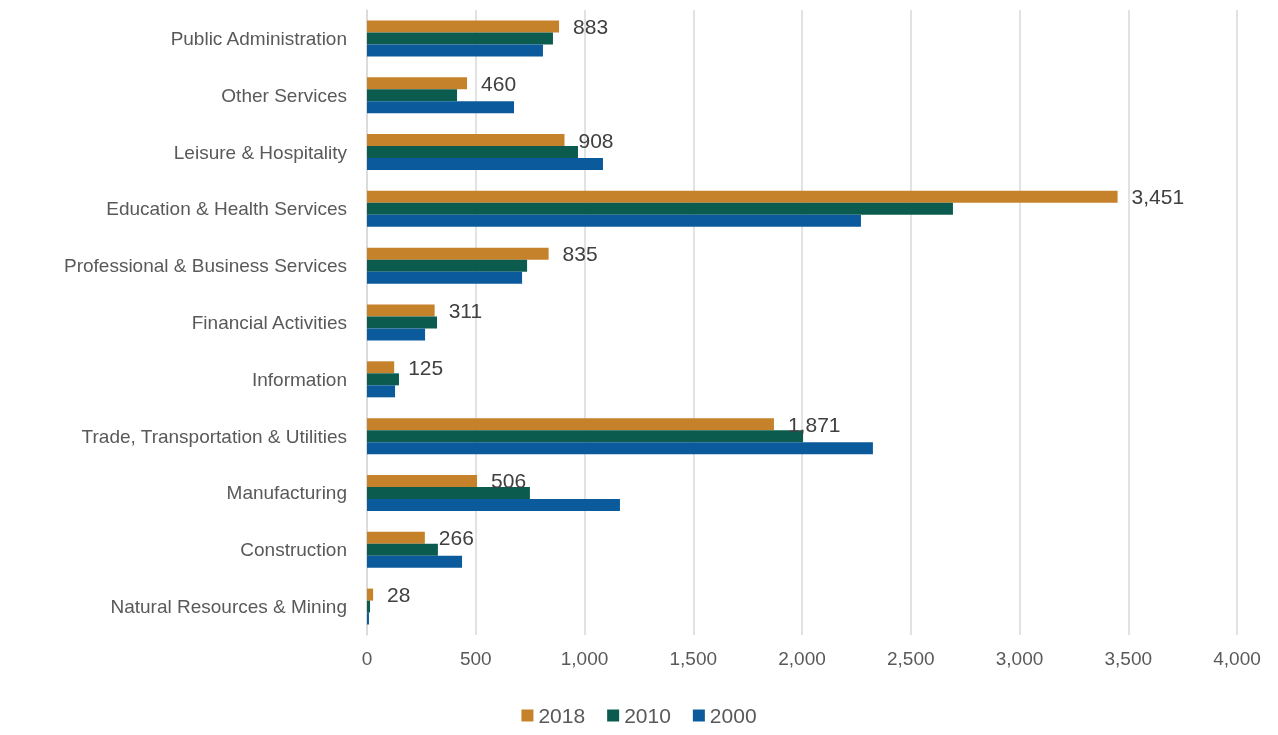  Describe the element at coordinates (1158, 197) in the screenshot. I see `data-label: 3,451` at that location.